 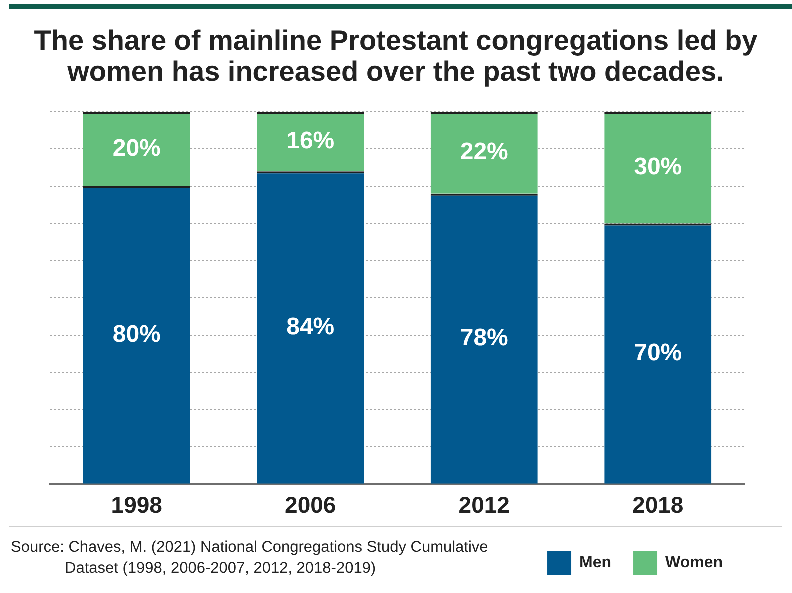 I want to click on x-tick-label: 1998, so click(x=137, y=505).